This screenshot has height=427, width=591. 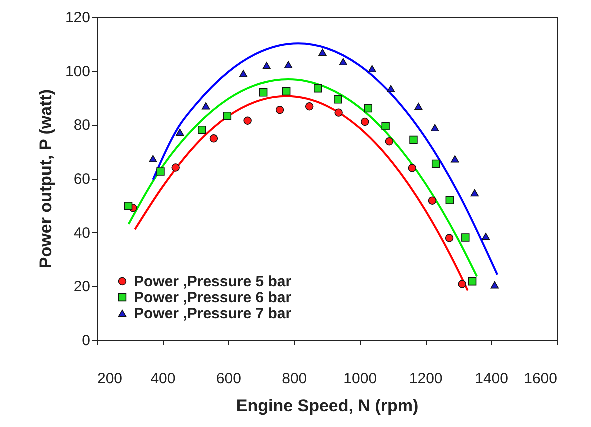 I want to click on y-axis-title: Power output, P (watt), so click(x=46, y=179).